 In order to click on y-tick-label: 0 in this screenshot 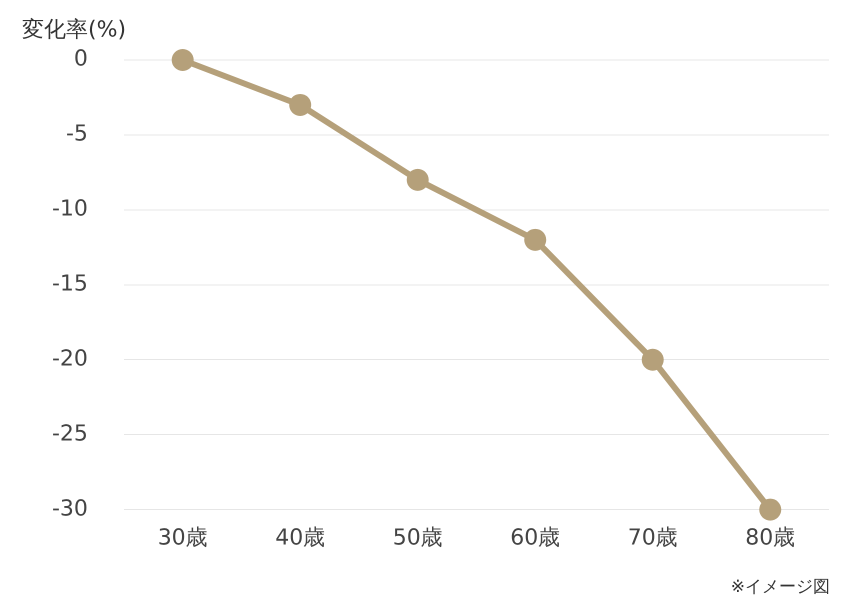, I will do `click(81, 59)`.